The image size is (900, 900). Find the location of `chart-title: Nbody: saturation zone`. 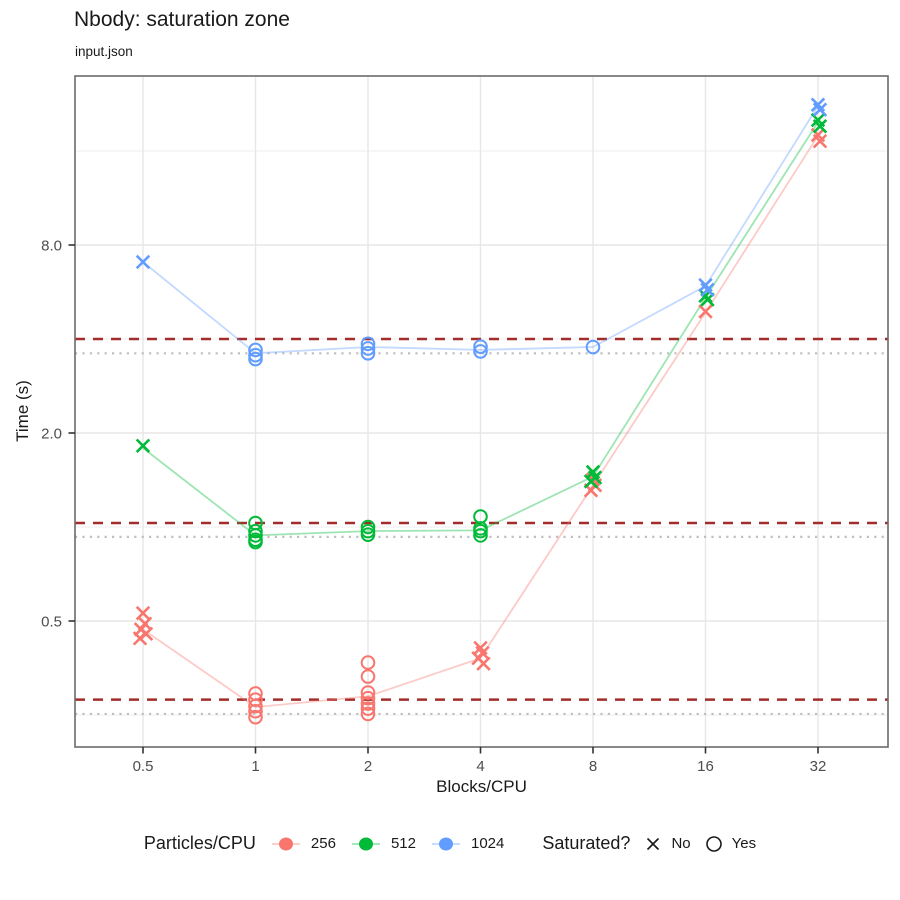

chart-title: Nbody: saturation zone is located at coordinates (182, 19).